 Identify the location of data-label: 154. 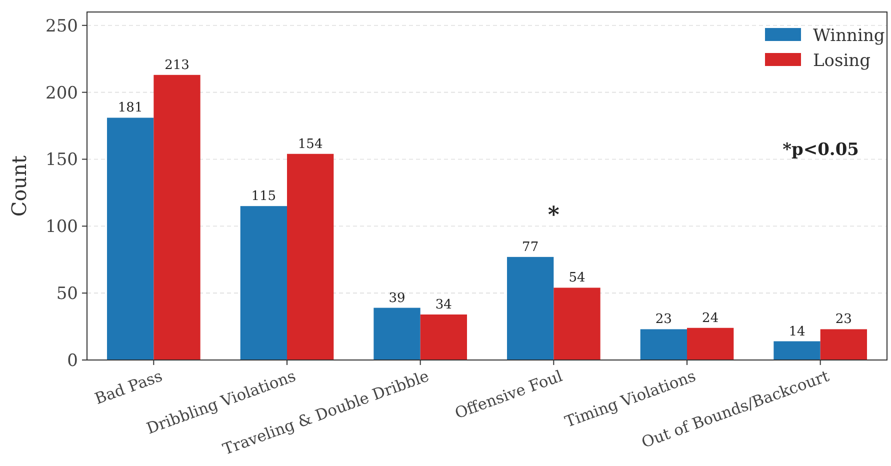
(310, 144).